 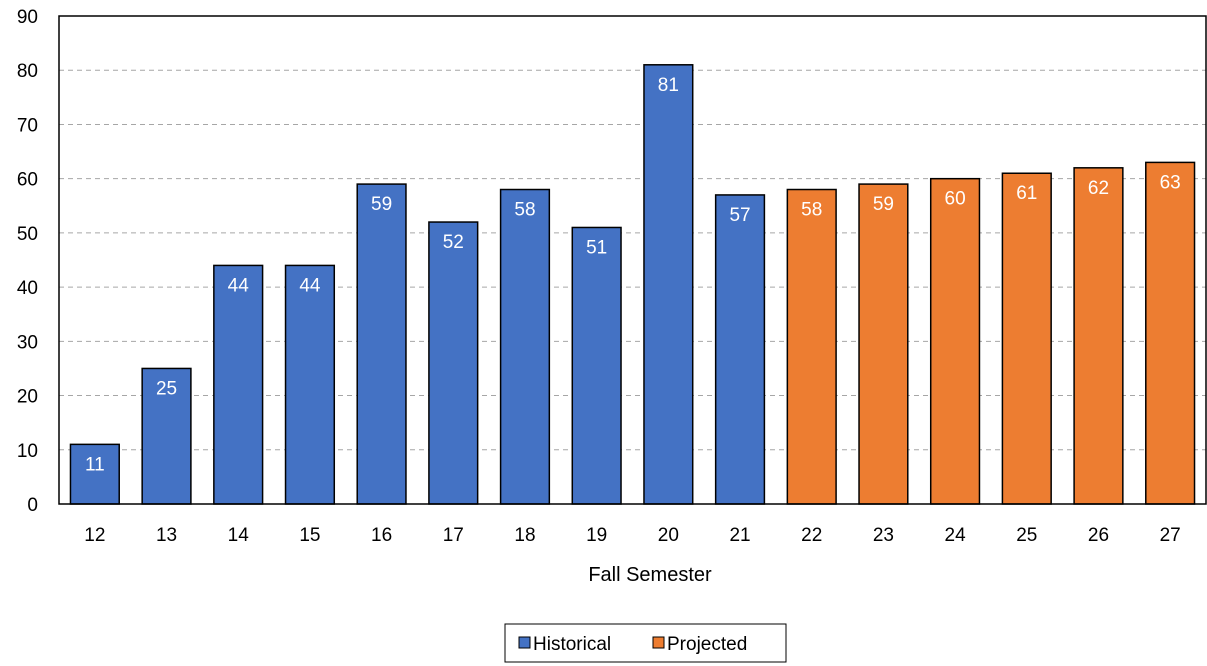 What do you see at coordinates (650, 575) in the screenshot?
I see `x-axis-title: Fall Semester` at bounding box center [650, 575].